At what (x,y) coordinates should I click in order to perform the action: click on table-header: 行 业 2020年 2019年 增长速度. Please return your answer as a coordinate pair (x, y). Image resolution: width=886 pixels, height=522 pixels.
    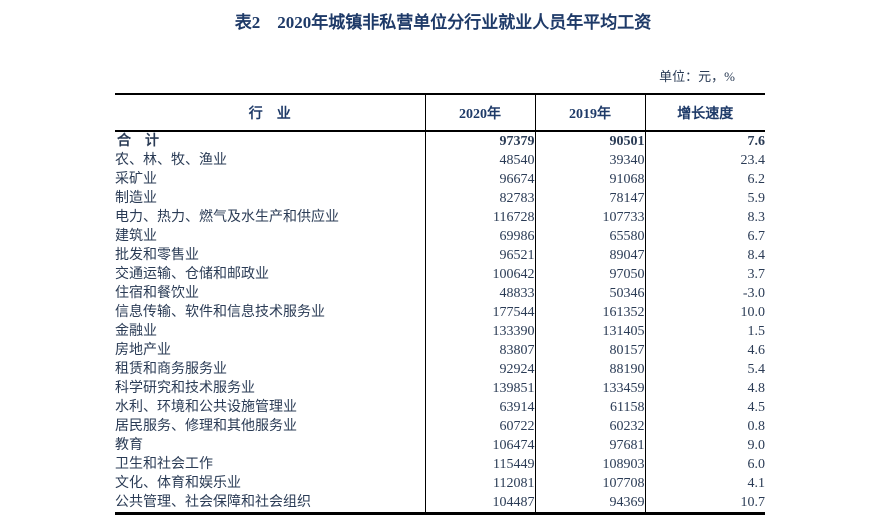
    Looking at the image, I should click on (440, 113).